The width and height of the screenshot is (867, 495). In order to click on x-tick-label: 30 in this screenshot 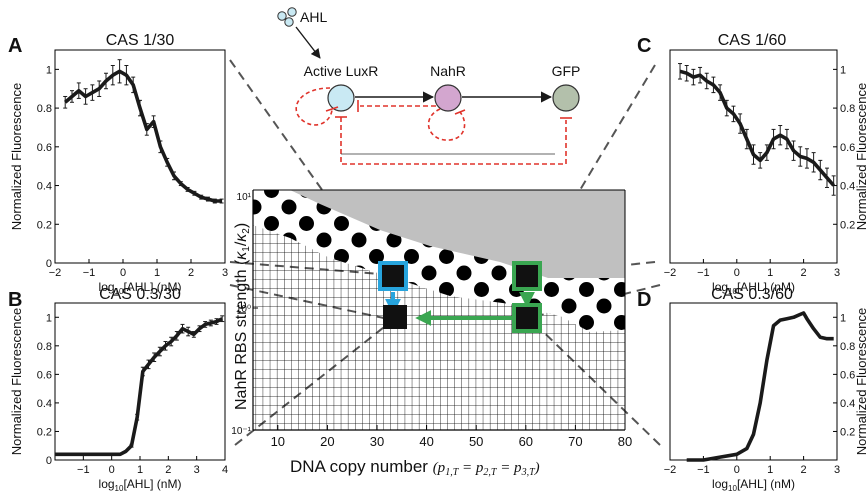, I will do `click(377, 441)`.